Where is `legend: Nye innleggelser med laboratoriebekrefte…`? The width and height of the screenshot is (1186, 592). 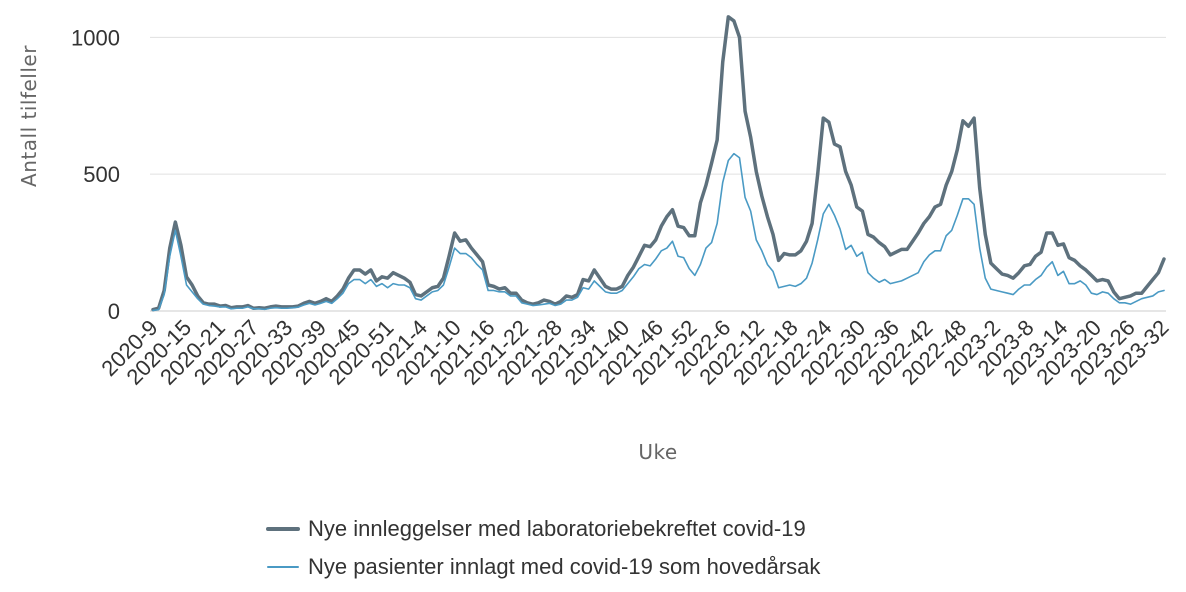 legend: Nye innleggelser med laboratoriebekrefte… is located at coordinates (543, 547).